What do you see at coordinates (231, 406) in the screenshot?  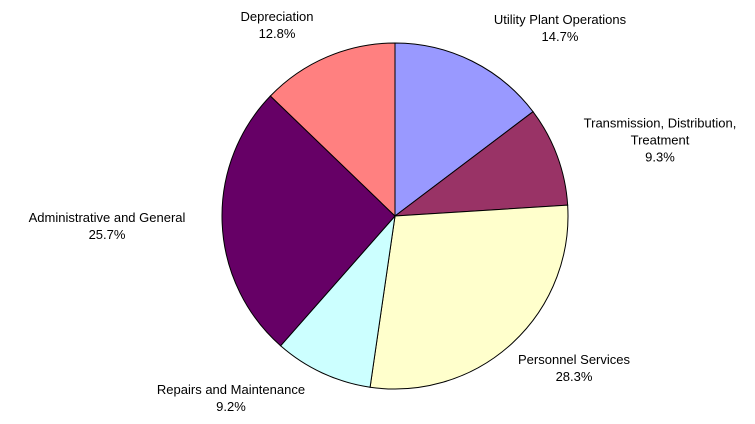 I see `value-label: 9.2%` at bounding box center [231, 406].